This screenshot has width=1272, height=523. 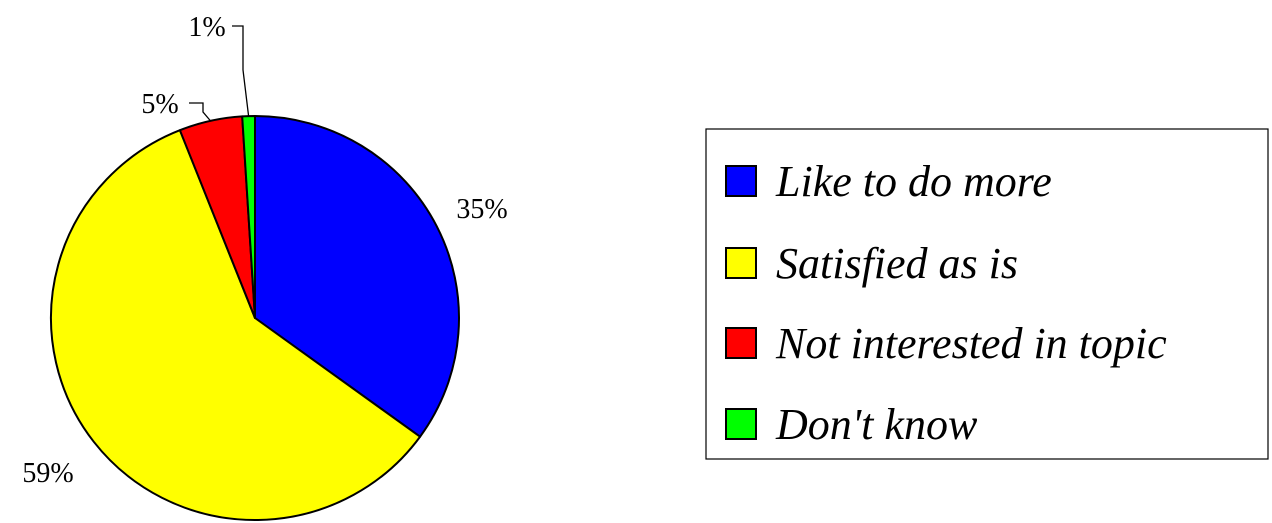 I want to click on leader-line-dont-know, so click(x=241, y=71).